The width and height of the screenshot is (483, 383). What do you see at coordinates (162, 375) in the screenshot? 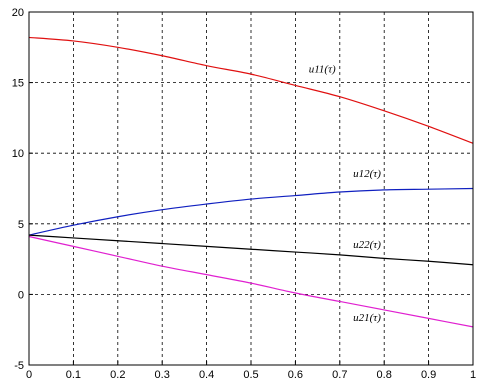
I see `x-tick-label: 0.3` at bounding box center [162, 375].